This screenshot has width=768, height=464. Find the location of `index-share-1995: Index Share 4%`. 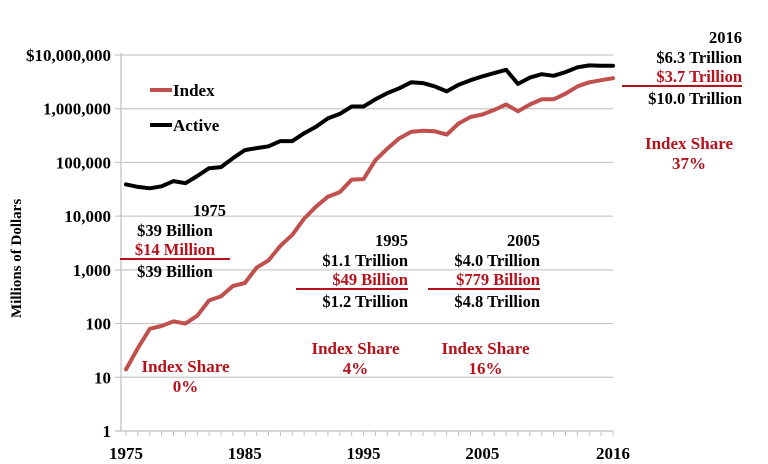

index-share-1995: Index Share 4% is located at coordinates (355, 359).